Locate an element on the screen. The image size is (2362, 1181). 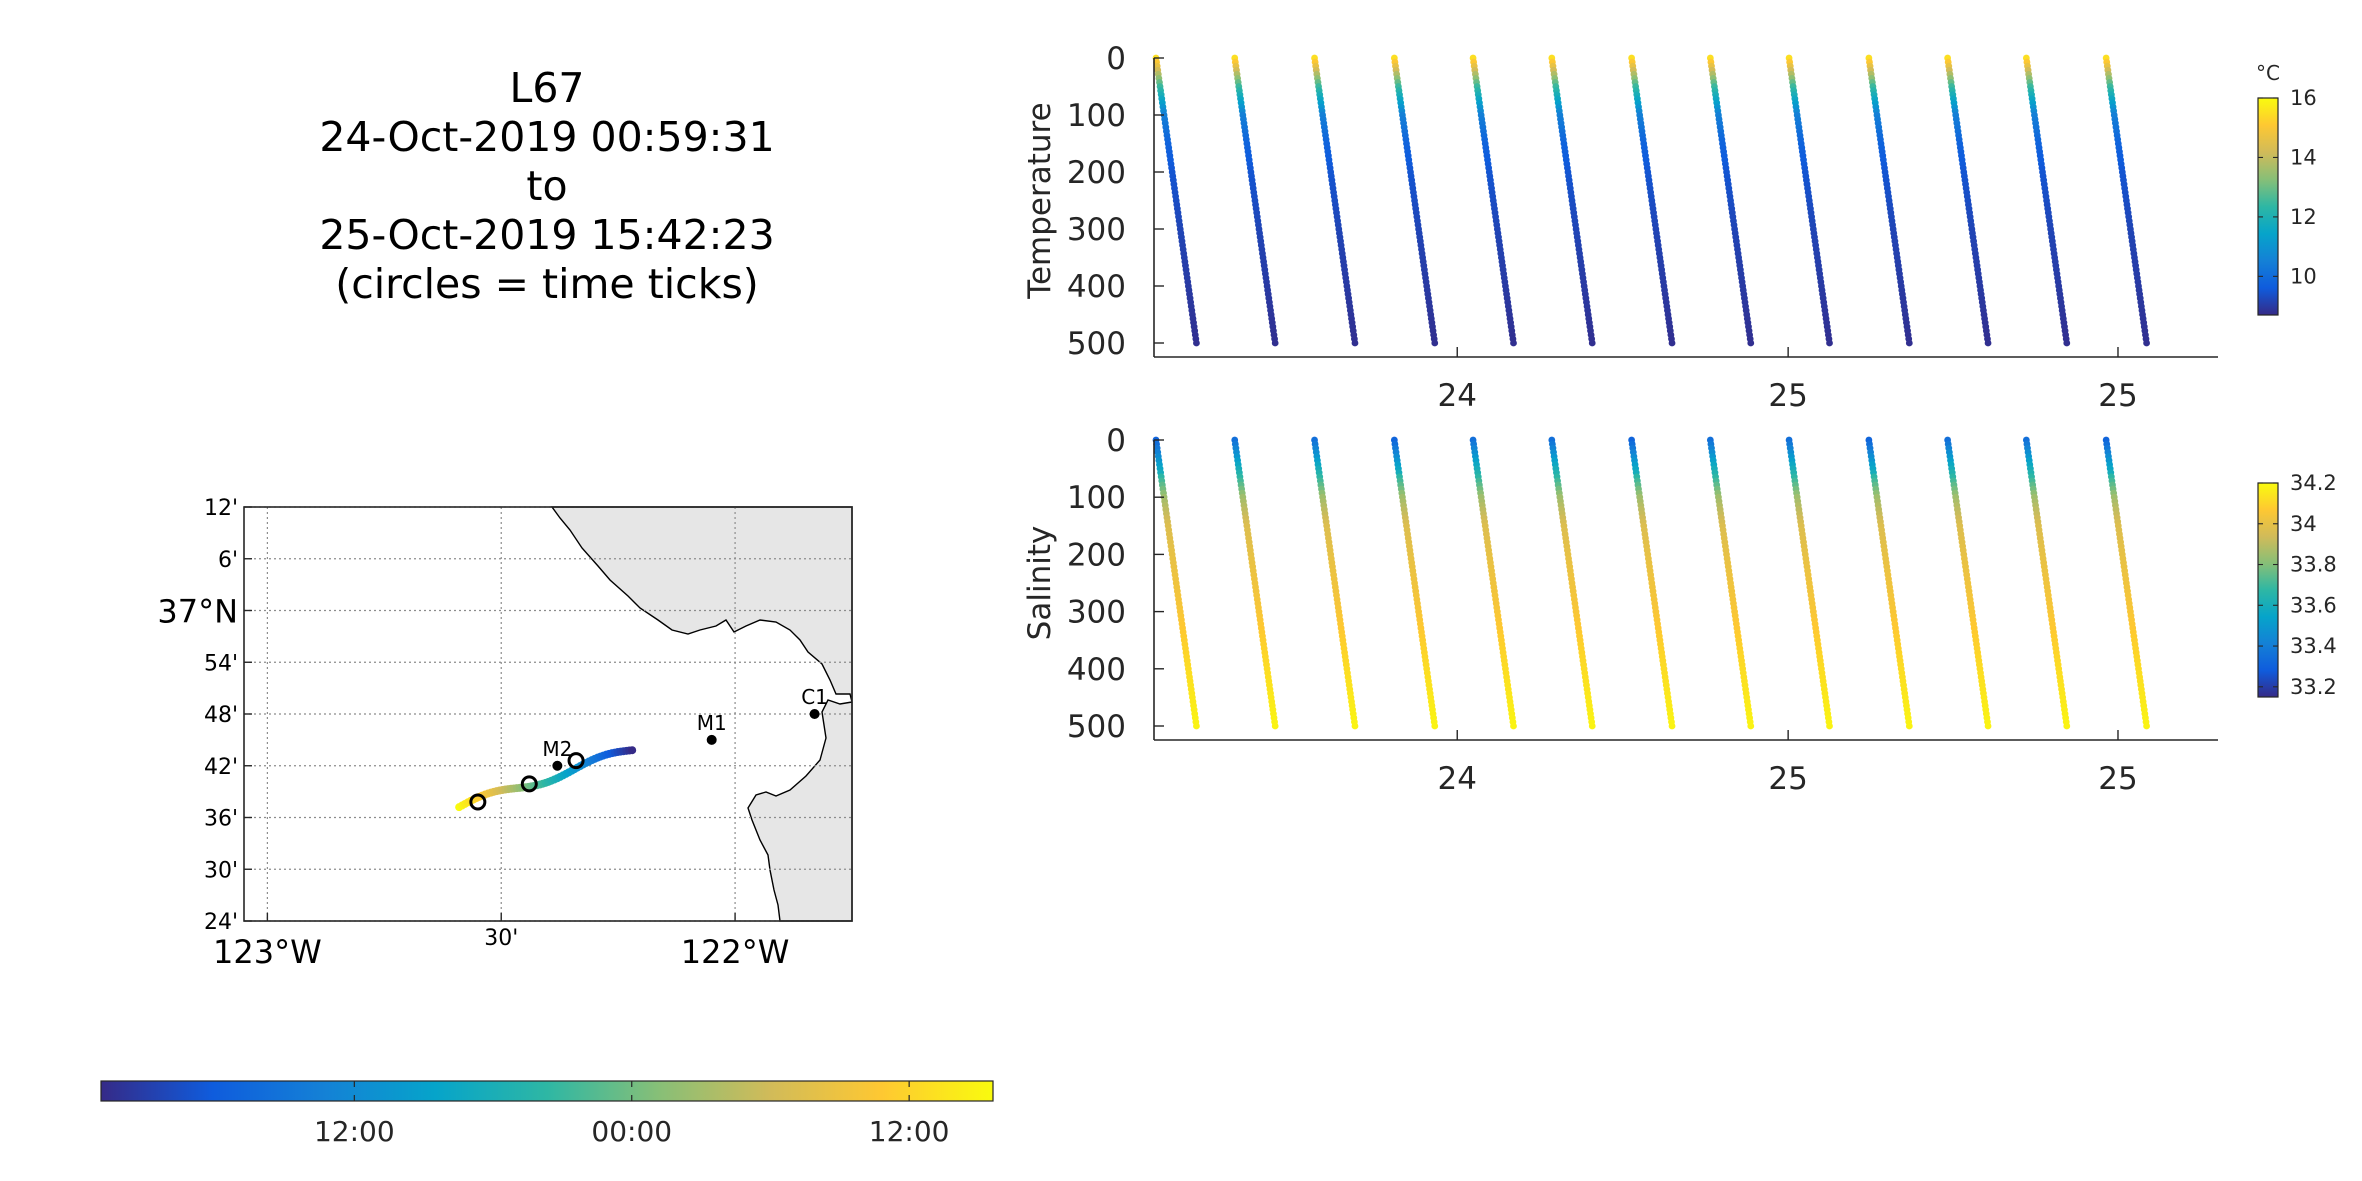
y-axis-label: Salinity is located at coordinates (1040, 583).